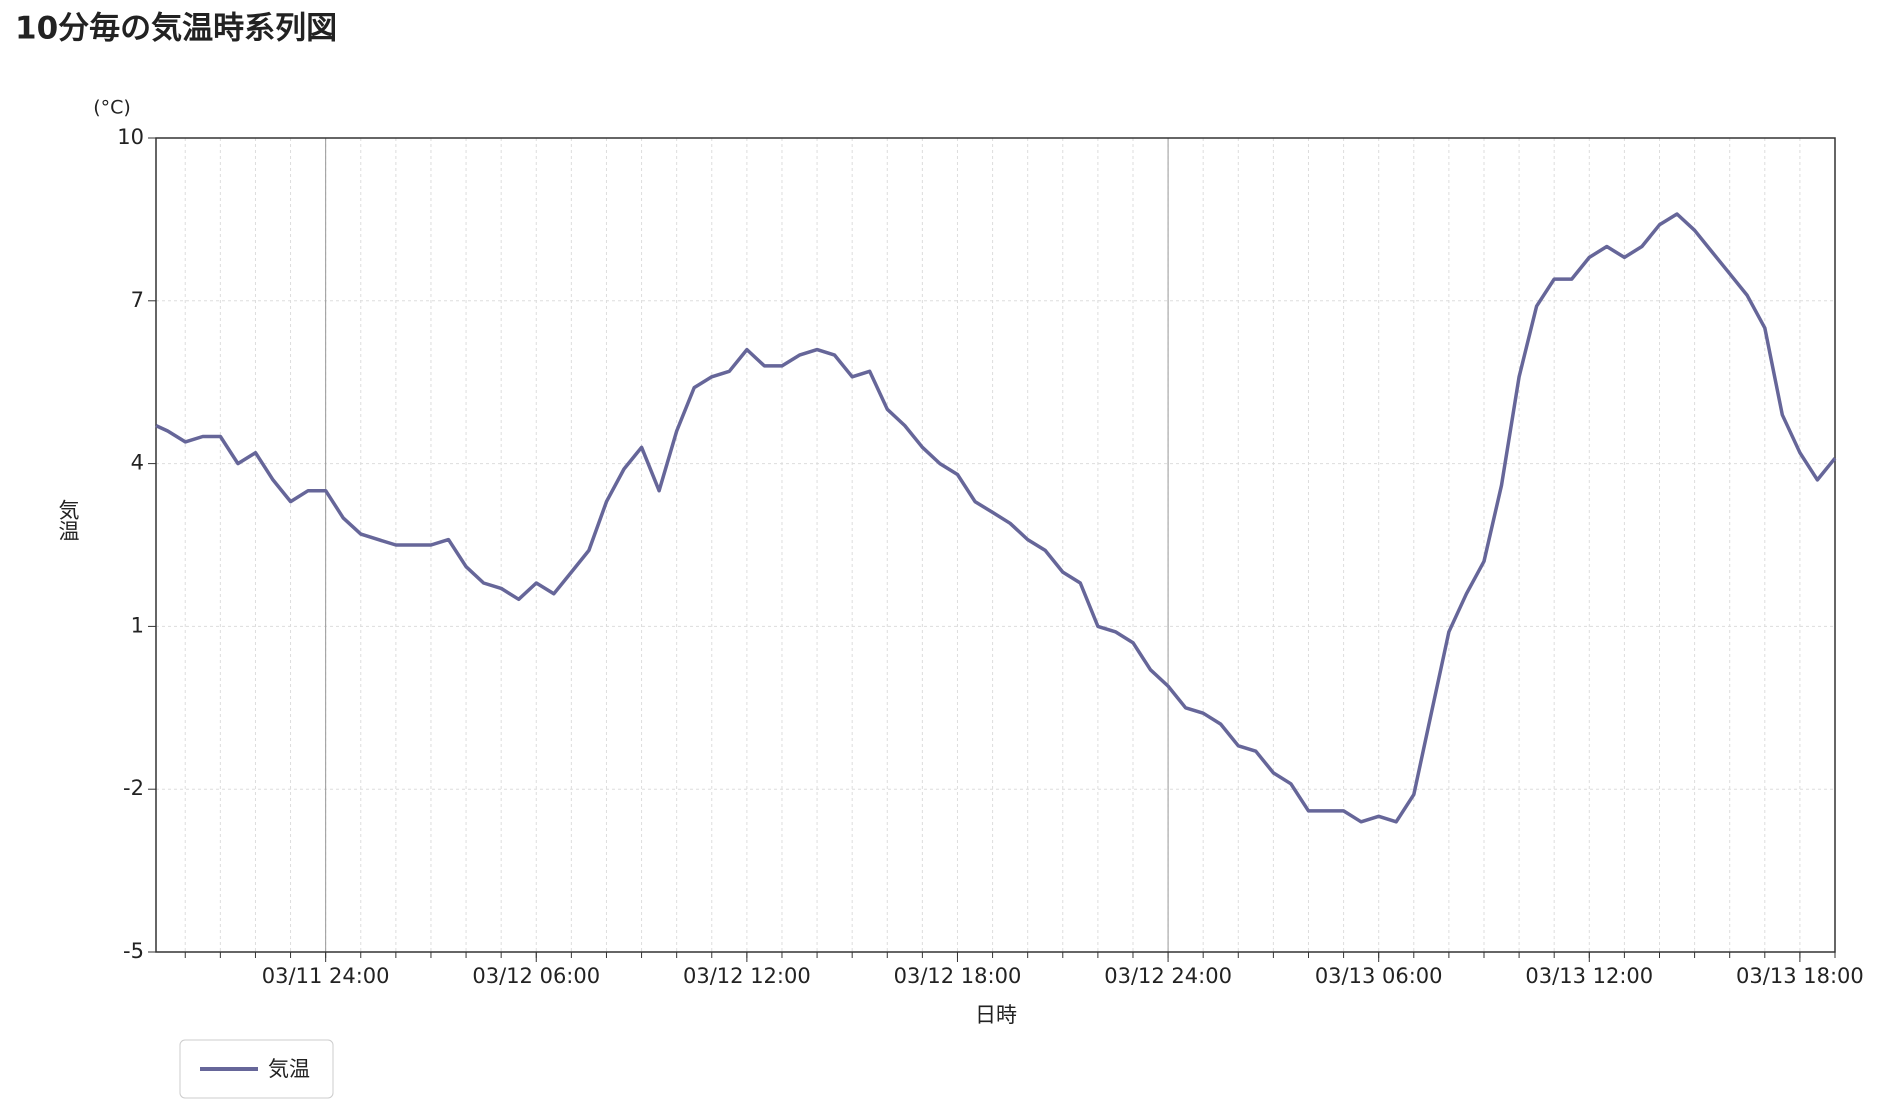 The height and width of the screenshot is (1102, 1890). I want to click on y-tick-label: 7, so click(137, 300).